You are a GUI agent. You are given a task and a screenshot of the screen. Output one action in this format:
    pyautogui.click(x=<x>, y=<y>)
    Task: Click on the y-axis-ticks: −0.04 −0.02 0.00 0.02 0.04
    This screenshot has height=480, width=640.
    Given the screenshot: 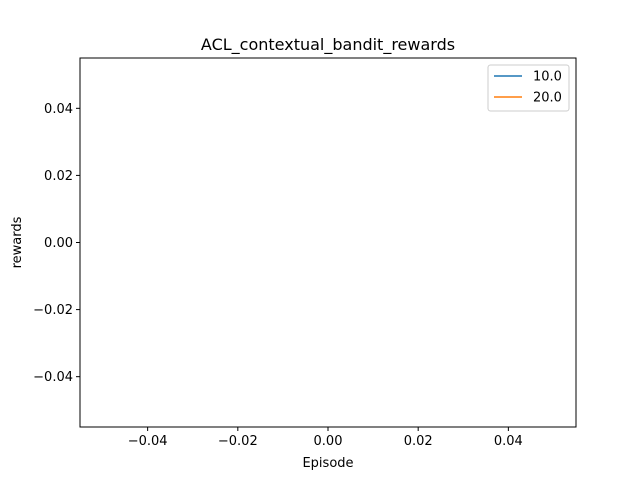 What is the action you would take?
    pyautogui.click(x=56, y=243)
    